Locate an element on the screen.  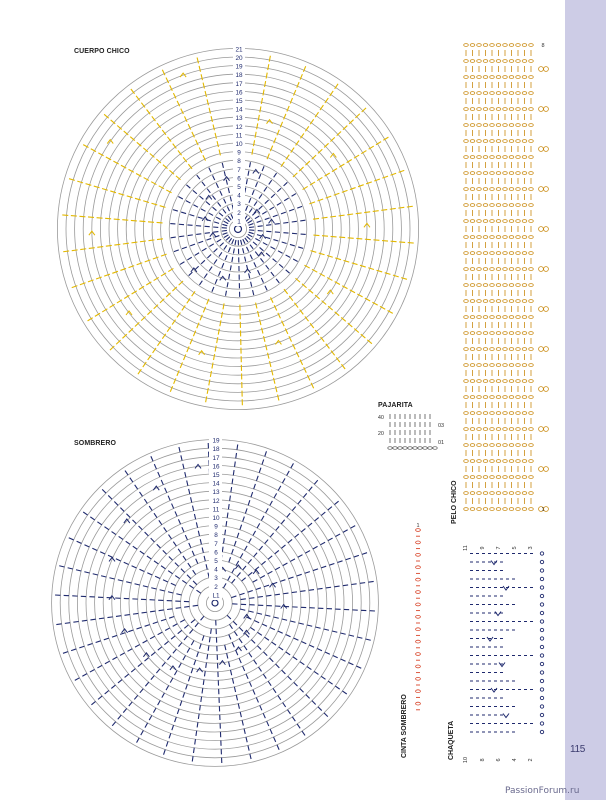
round-label: 8 is located at coordinates (216, 535).